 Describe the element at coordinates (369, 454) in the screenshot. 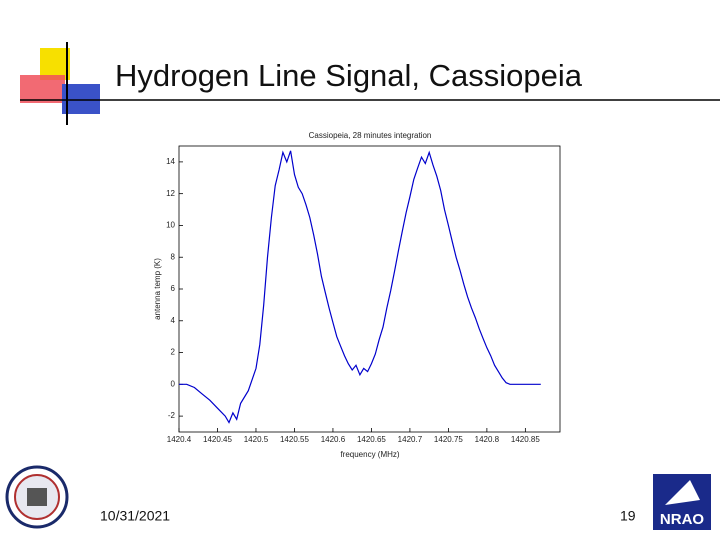

I see `x-axis-label: frequency (MHz)` at that location.